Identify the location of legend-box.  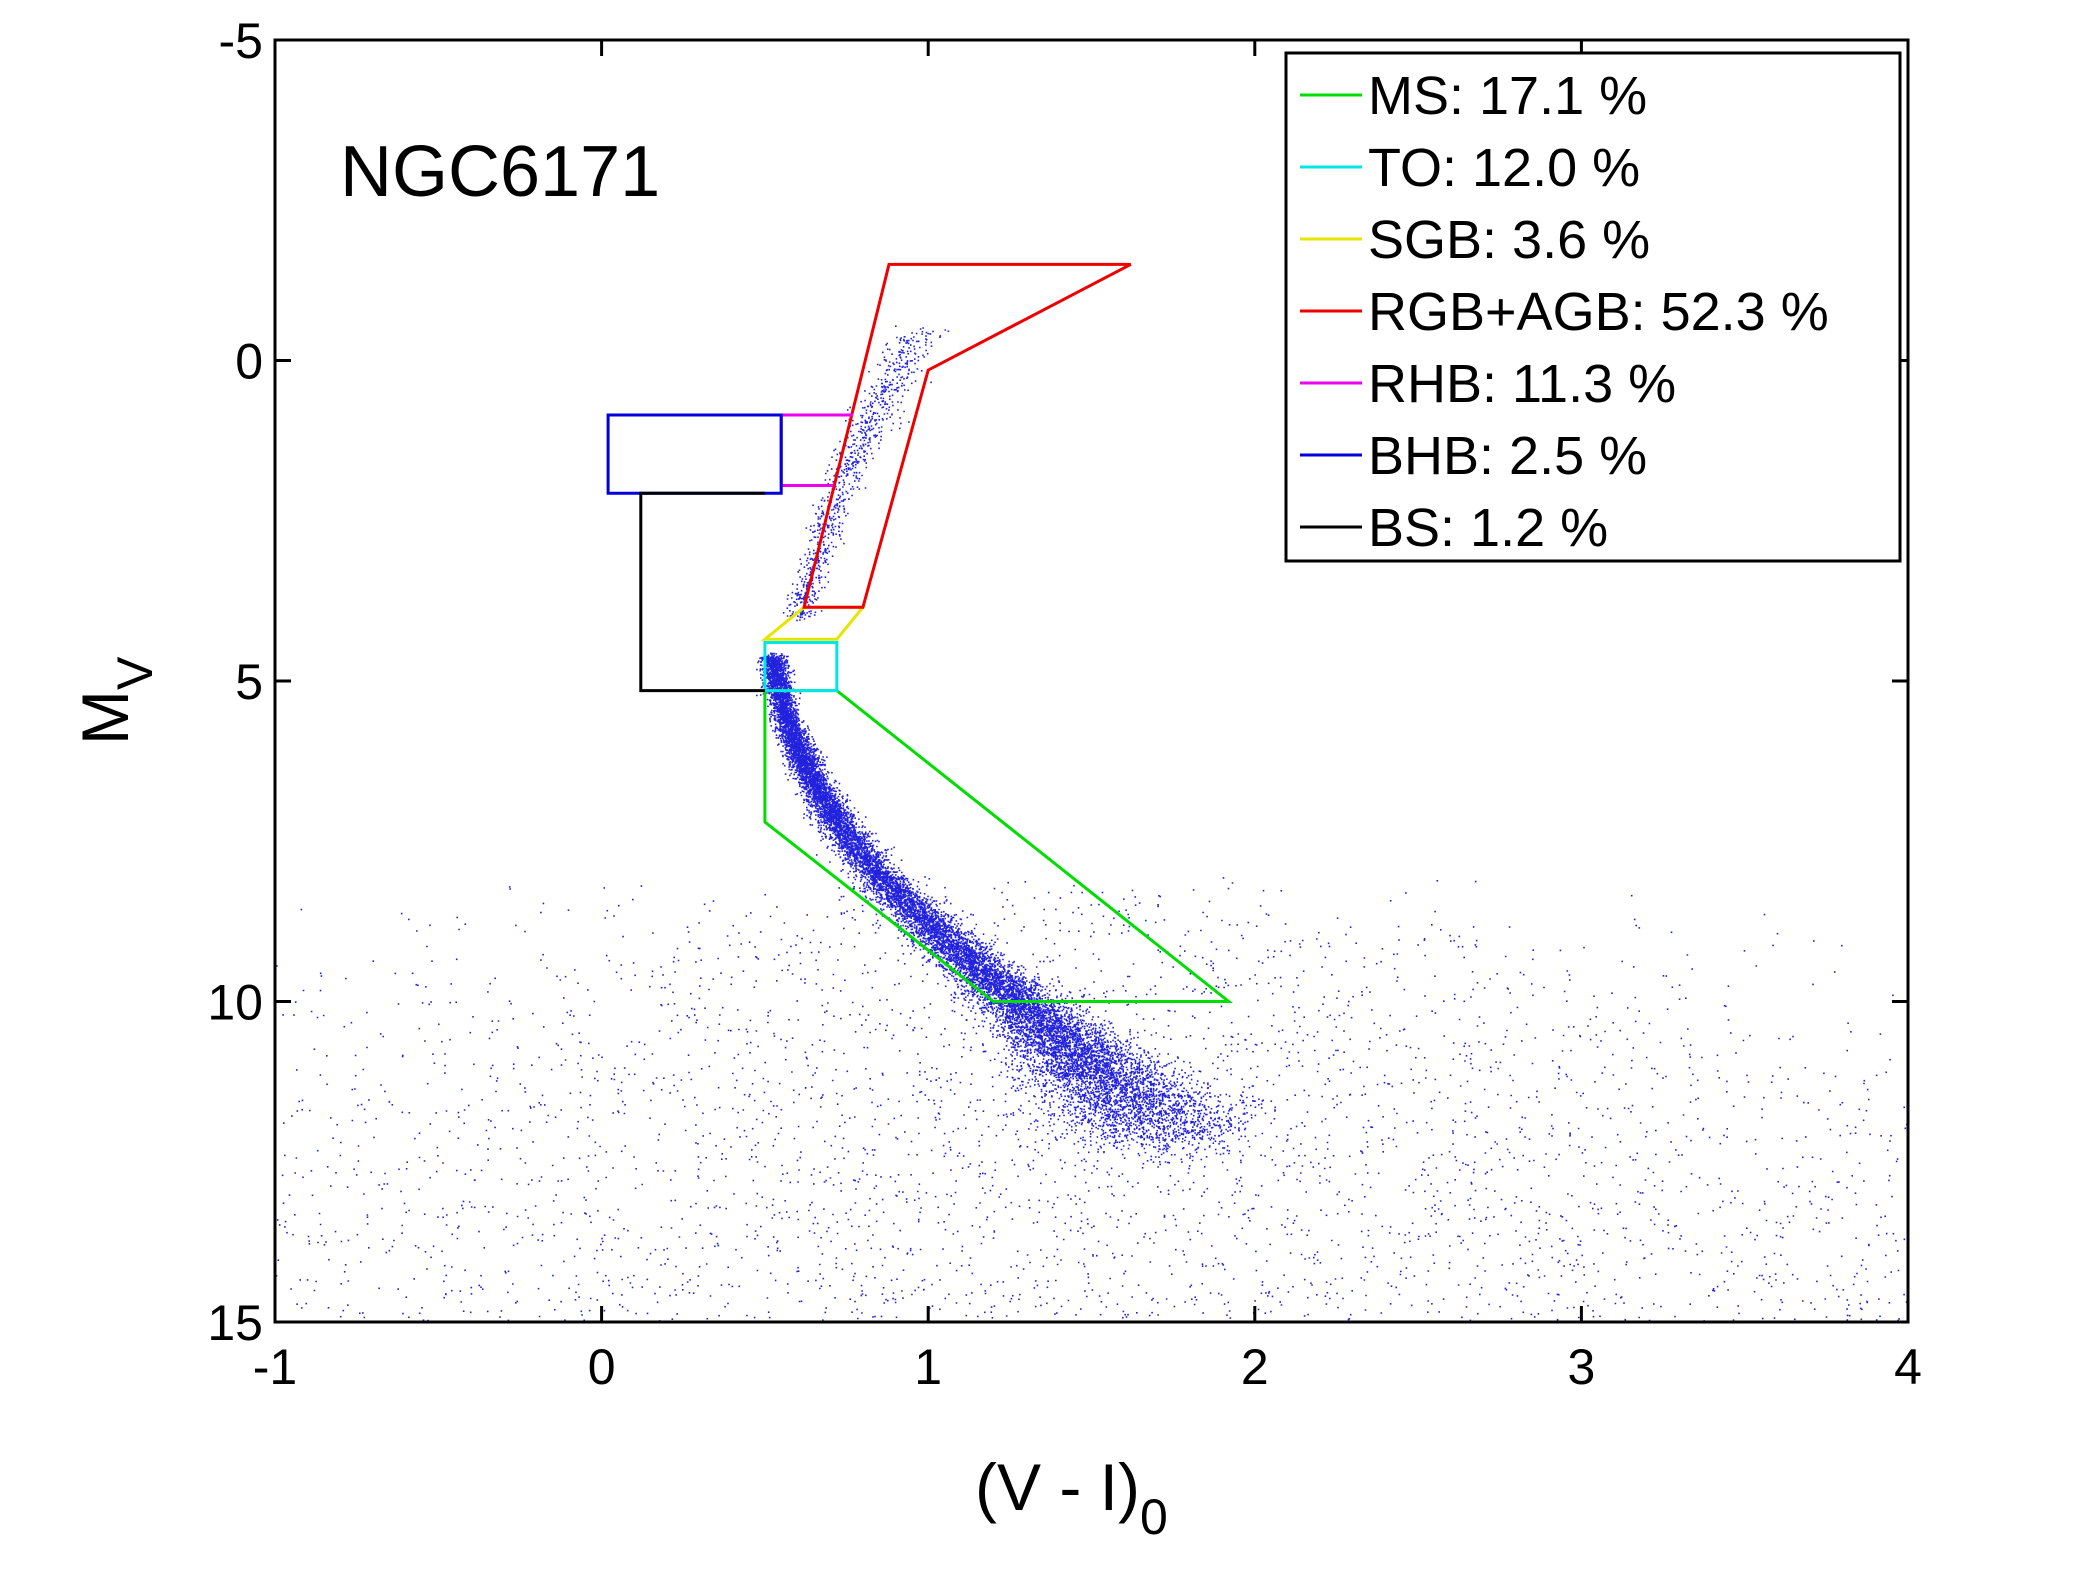
(1593, 307).